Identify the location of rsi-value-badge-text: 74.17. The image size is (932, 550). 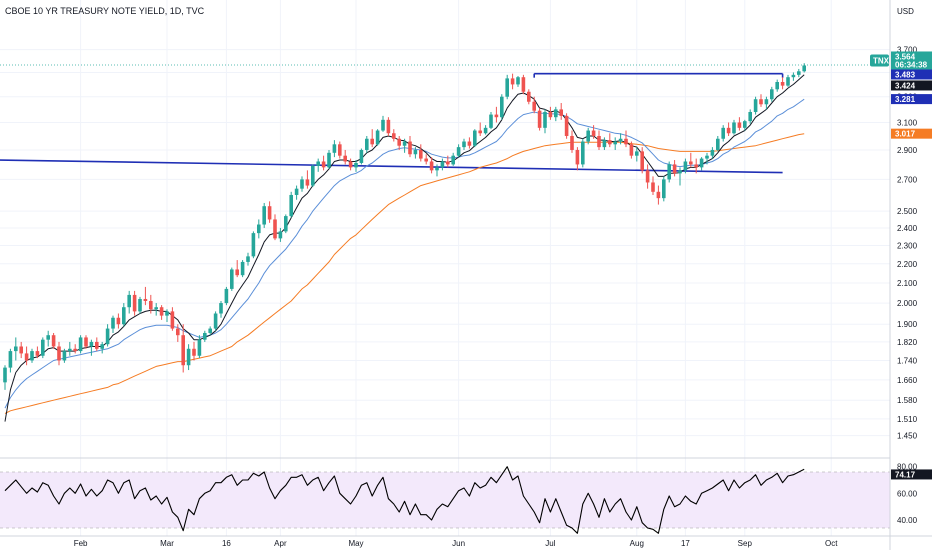
(905, 474).